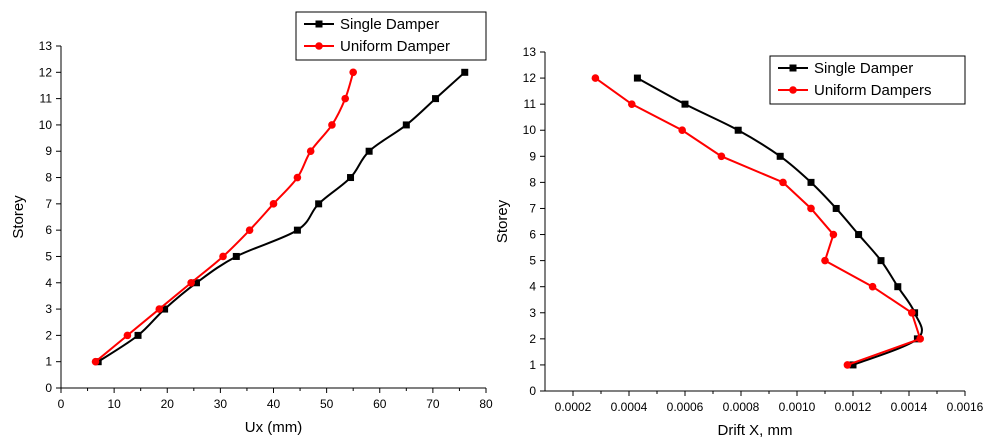 Image resolution: width=989 pixels, height=441 pixels. What do you see at coordinates (685, 407) in the screenshot?
I see `x-tick-label: 0.0006` at bounding box center [685, 407].